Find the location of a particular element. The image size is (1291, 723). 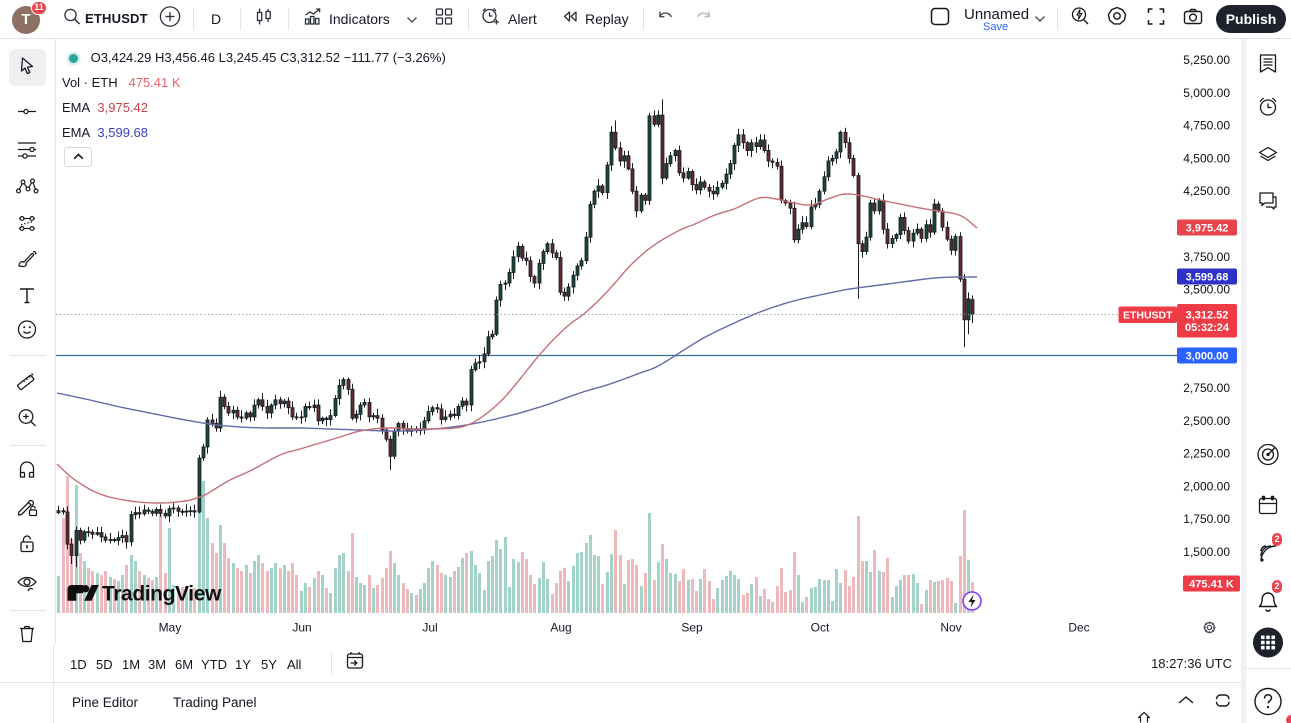

svg-text: 1,500.00 is located at coordinates (1206, 552).